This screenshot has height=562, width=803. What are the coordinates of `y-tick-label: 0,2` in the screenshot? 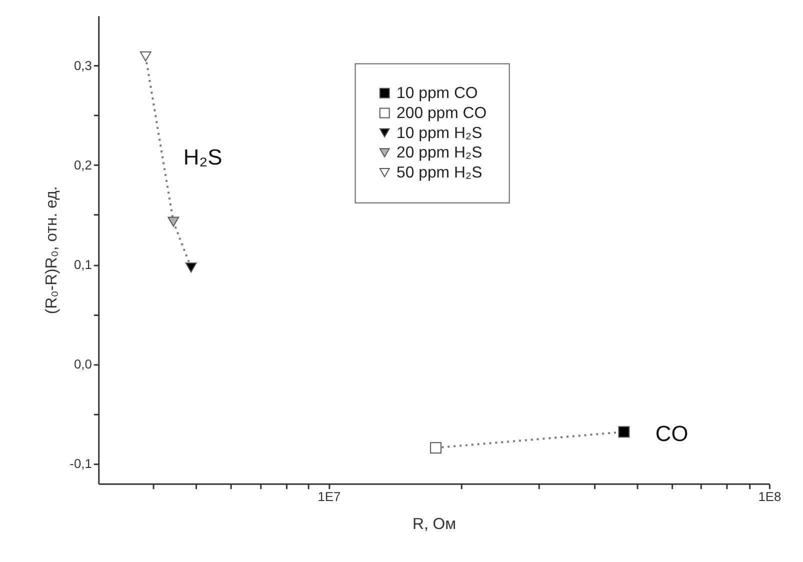 It's located at (83, 164).